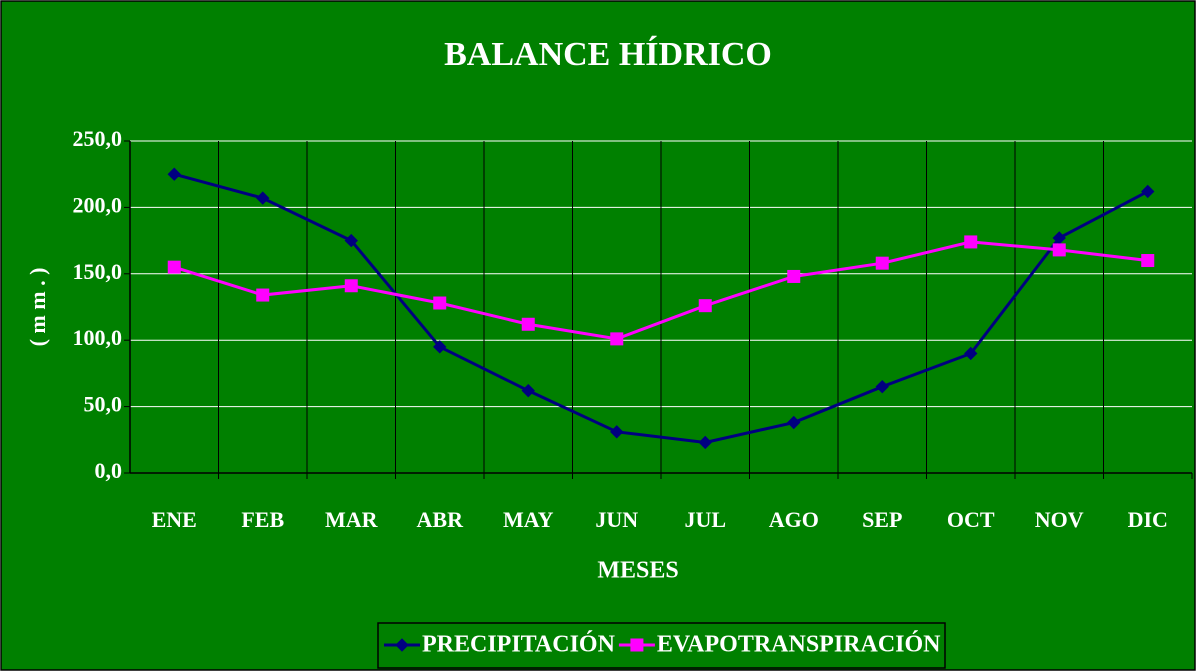 This screenshot has height=671, width=1196. I want to click on y-tick-label: 150,0, so click(98, 271).